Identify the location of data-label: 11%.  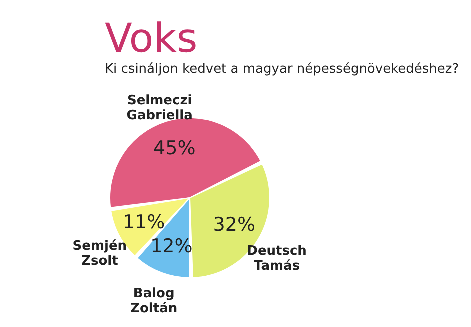
(144, 222).